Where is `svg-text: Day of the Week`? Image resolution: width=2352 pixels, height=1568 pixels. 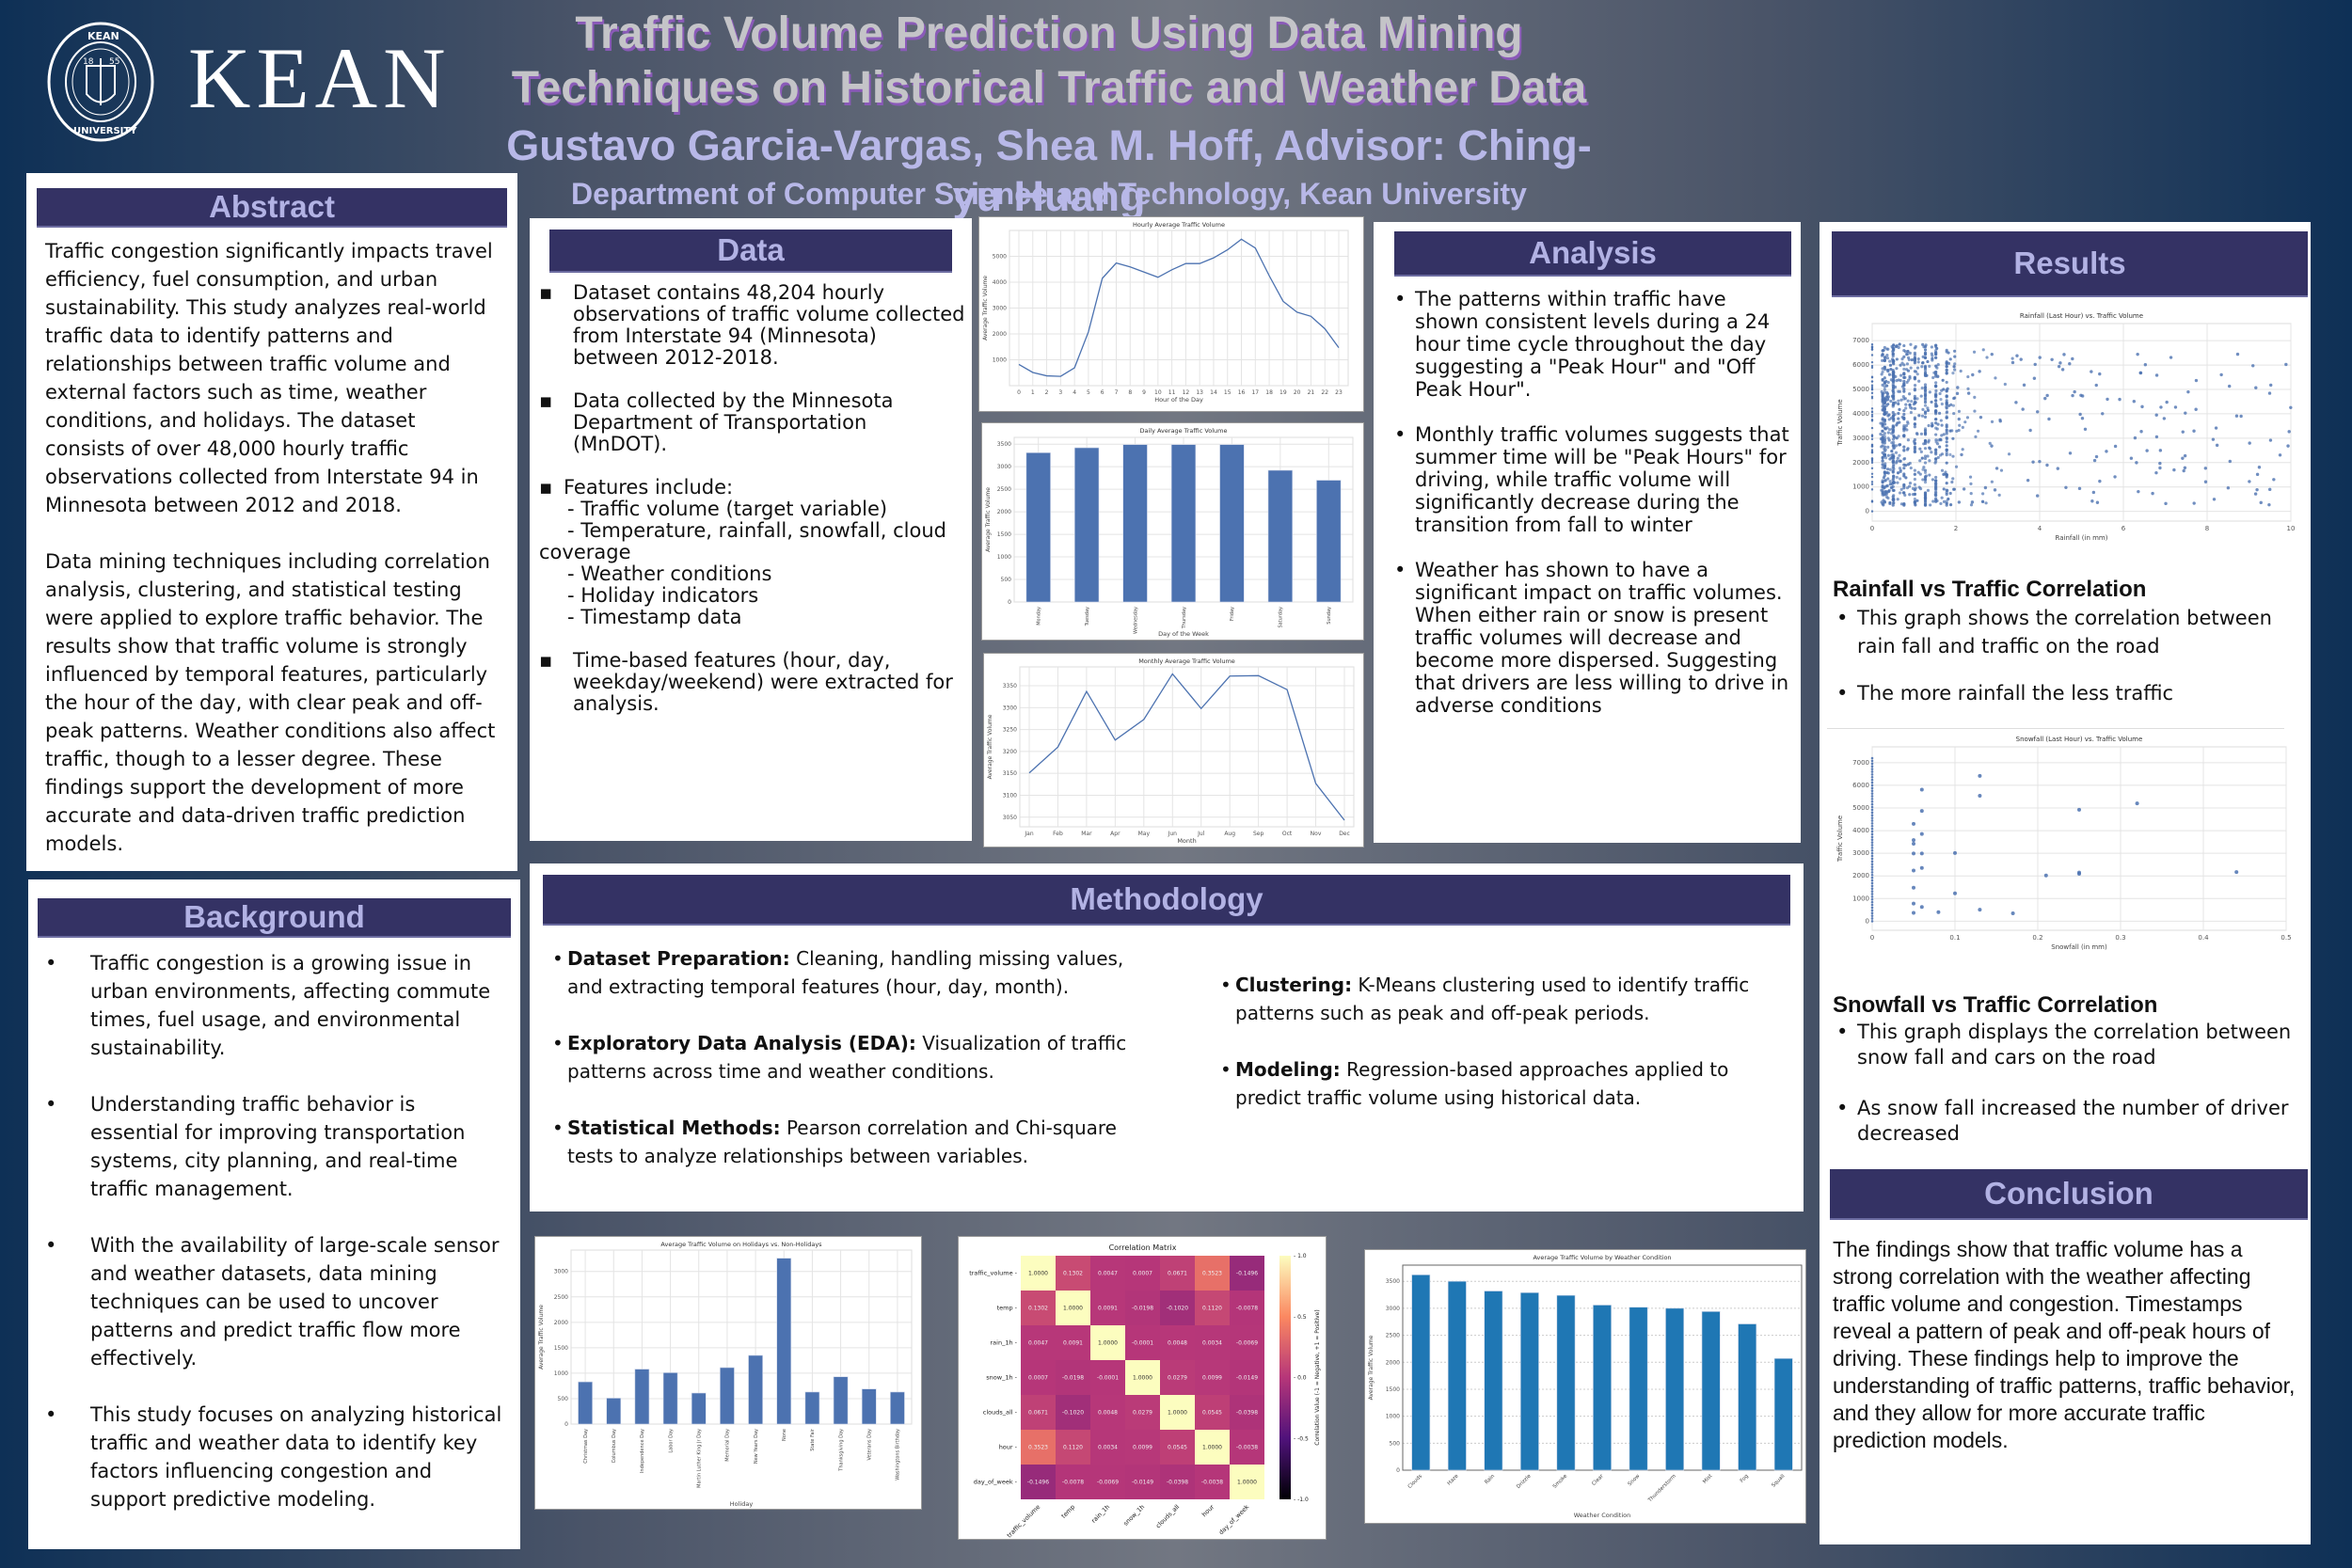 svg-text: Day of the Week is located at coordinates (1183, 634).